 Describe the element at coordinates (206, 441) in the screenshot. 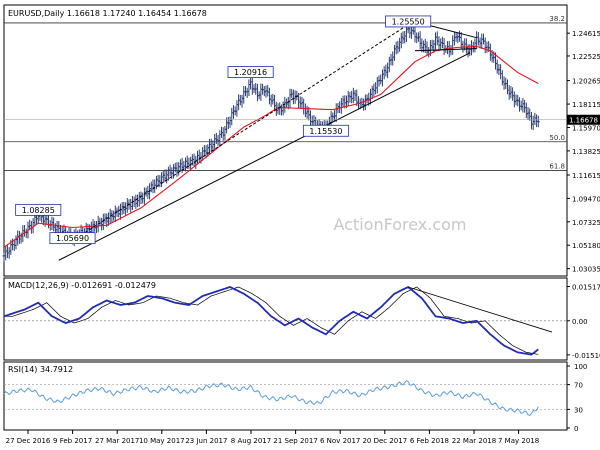

I see `x-axis-label: 23 Jun 2017` at that location.